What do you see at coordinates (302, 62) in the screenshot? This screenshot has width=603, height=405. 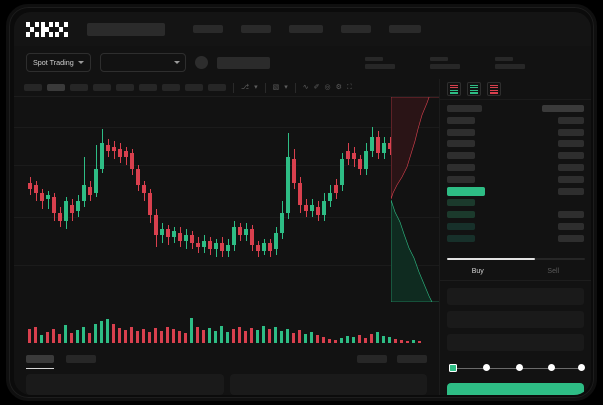 I see `market-toolbar: Spot Trading` at bounding box center [302, 62].